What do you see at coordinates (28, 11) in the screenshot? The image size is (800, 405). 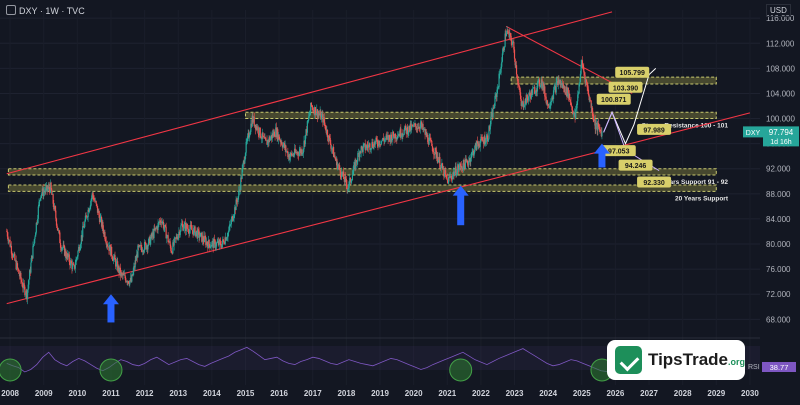 I see `symbol-name: DXY` at bounding box center [28, 11].